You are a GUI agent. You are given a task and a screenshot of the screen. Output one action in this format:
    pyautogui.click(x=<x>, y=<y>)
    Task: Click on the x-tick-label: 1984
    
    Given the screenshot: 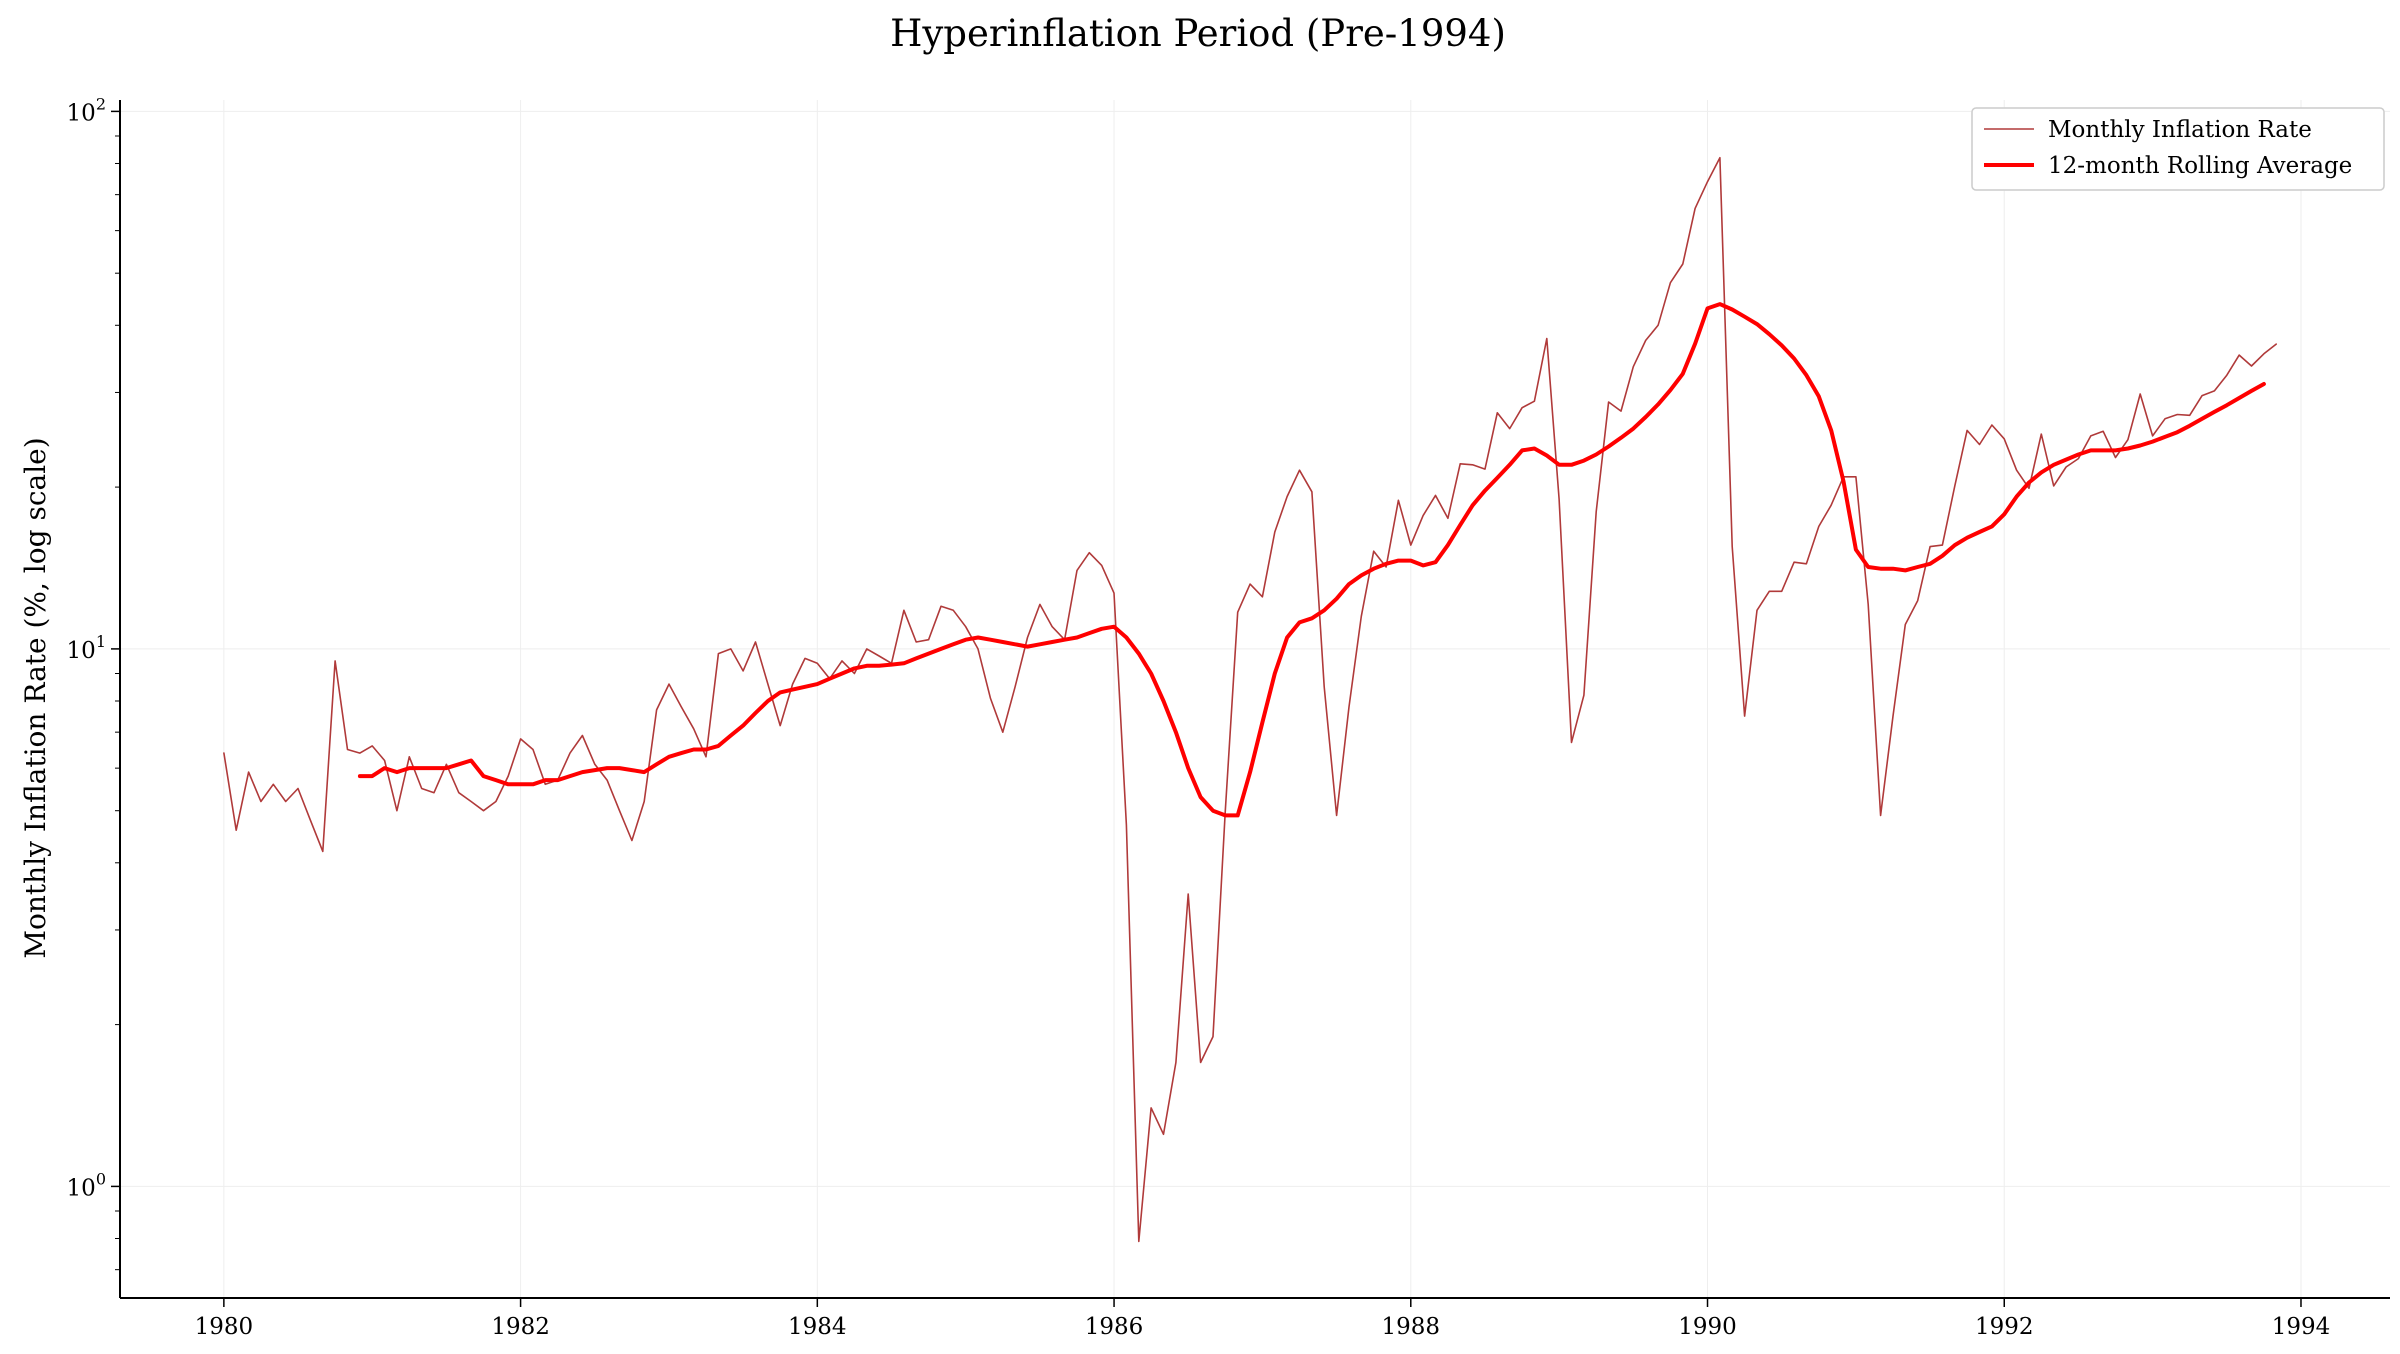 What is the action you would take?
    pyautogui.click(x=817, y=1327)
    